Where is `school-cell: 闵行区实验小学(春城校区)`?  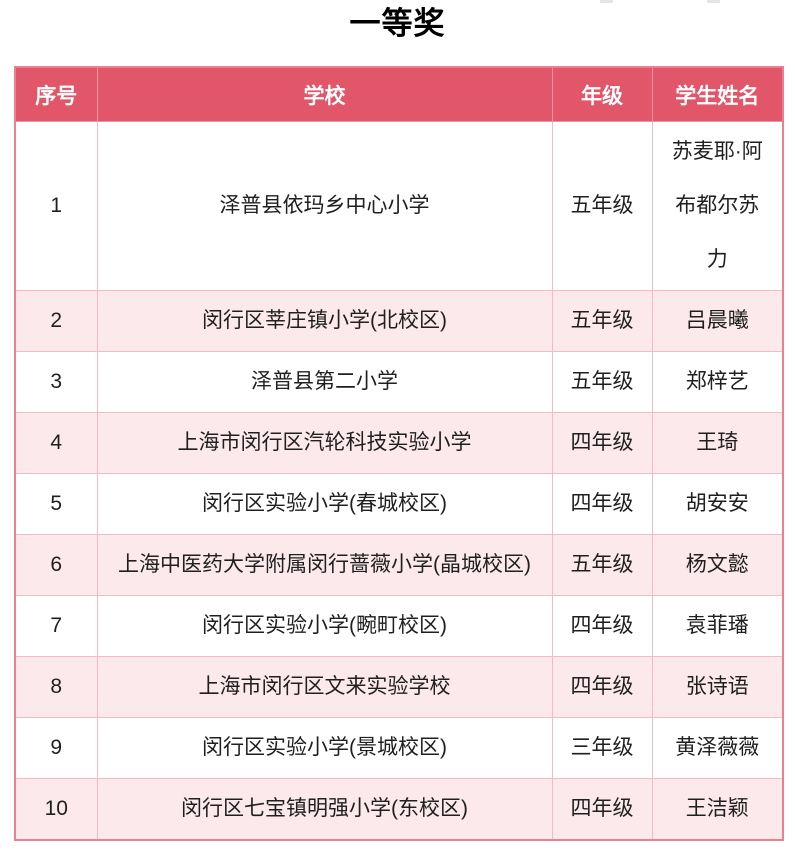 school-cell: 闵行区实验小学(春城校区) is located at coordinates (324, 504).